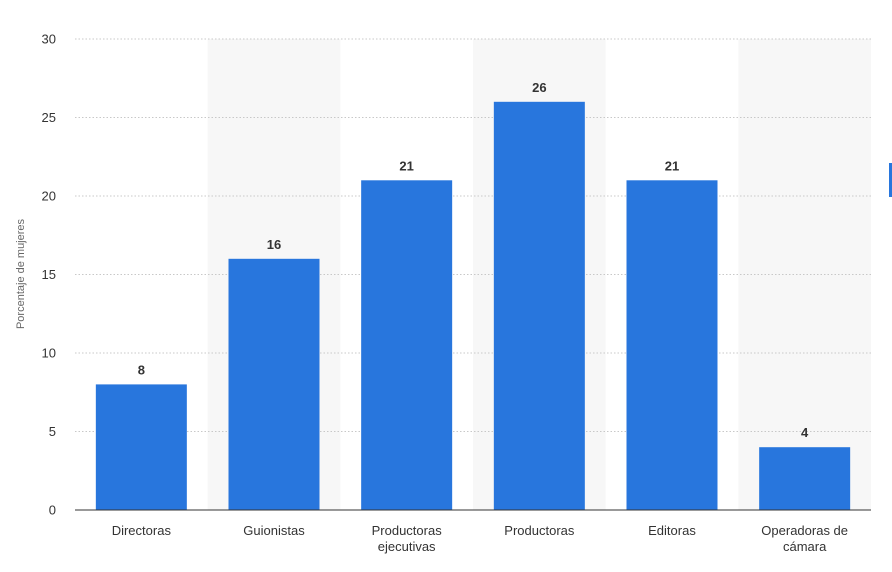 The width and height of the screenshot is (892, 572). I want to click on y-tick-label: 20, so click(49, 196).